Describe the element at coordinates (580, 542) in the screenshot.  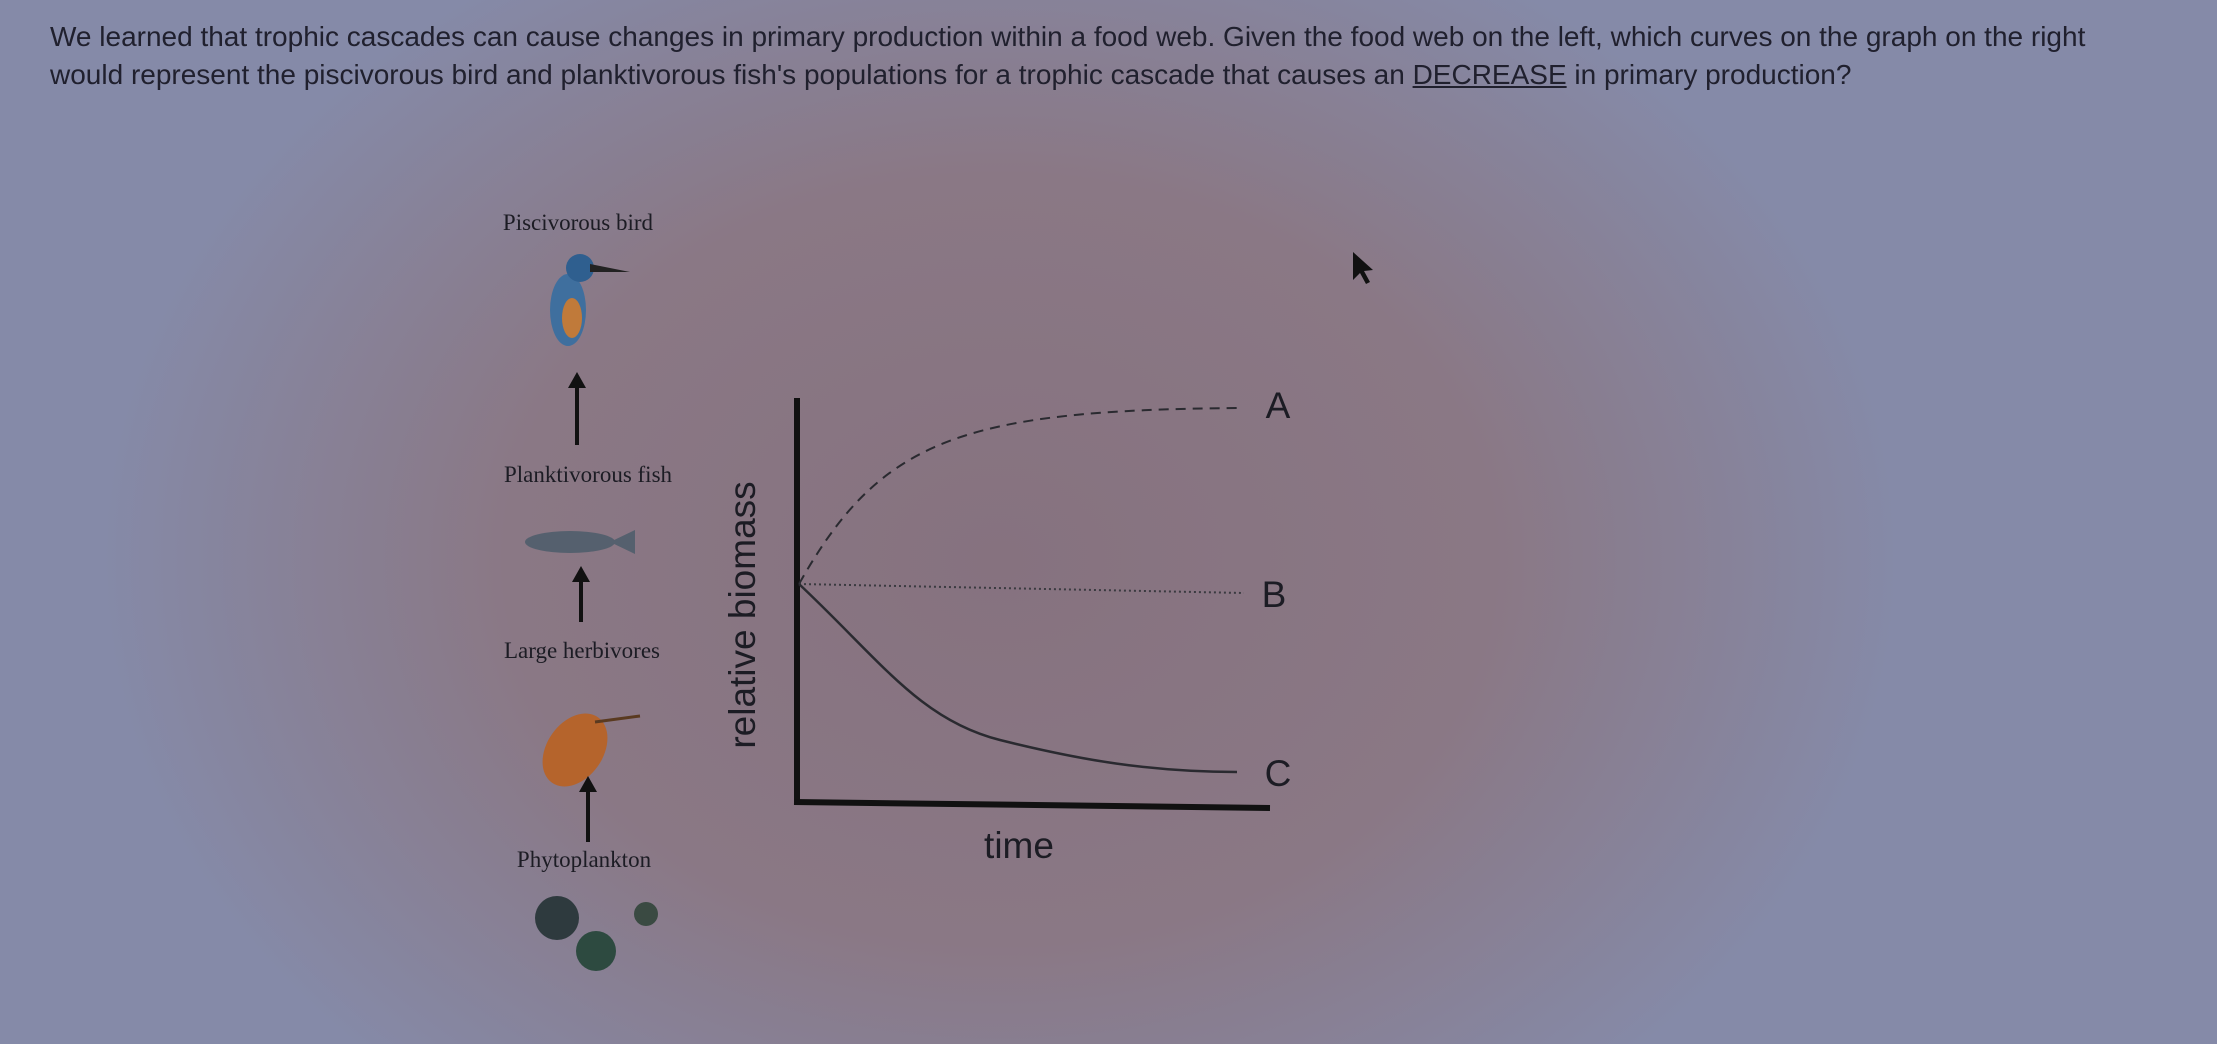
I see `fish-icon` at that location.